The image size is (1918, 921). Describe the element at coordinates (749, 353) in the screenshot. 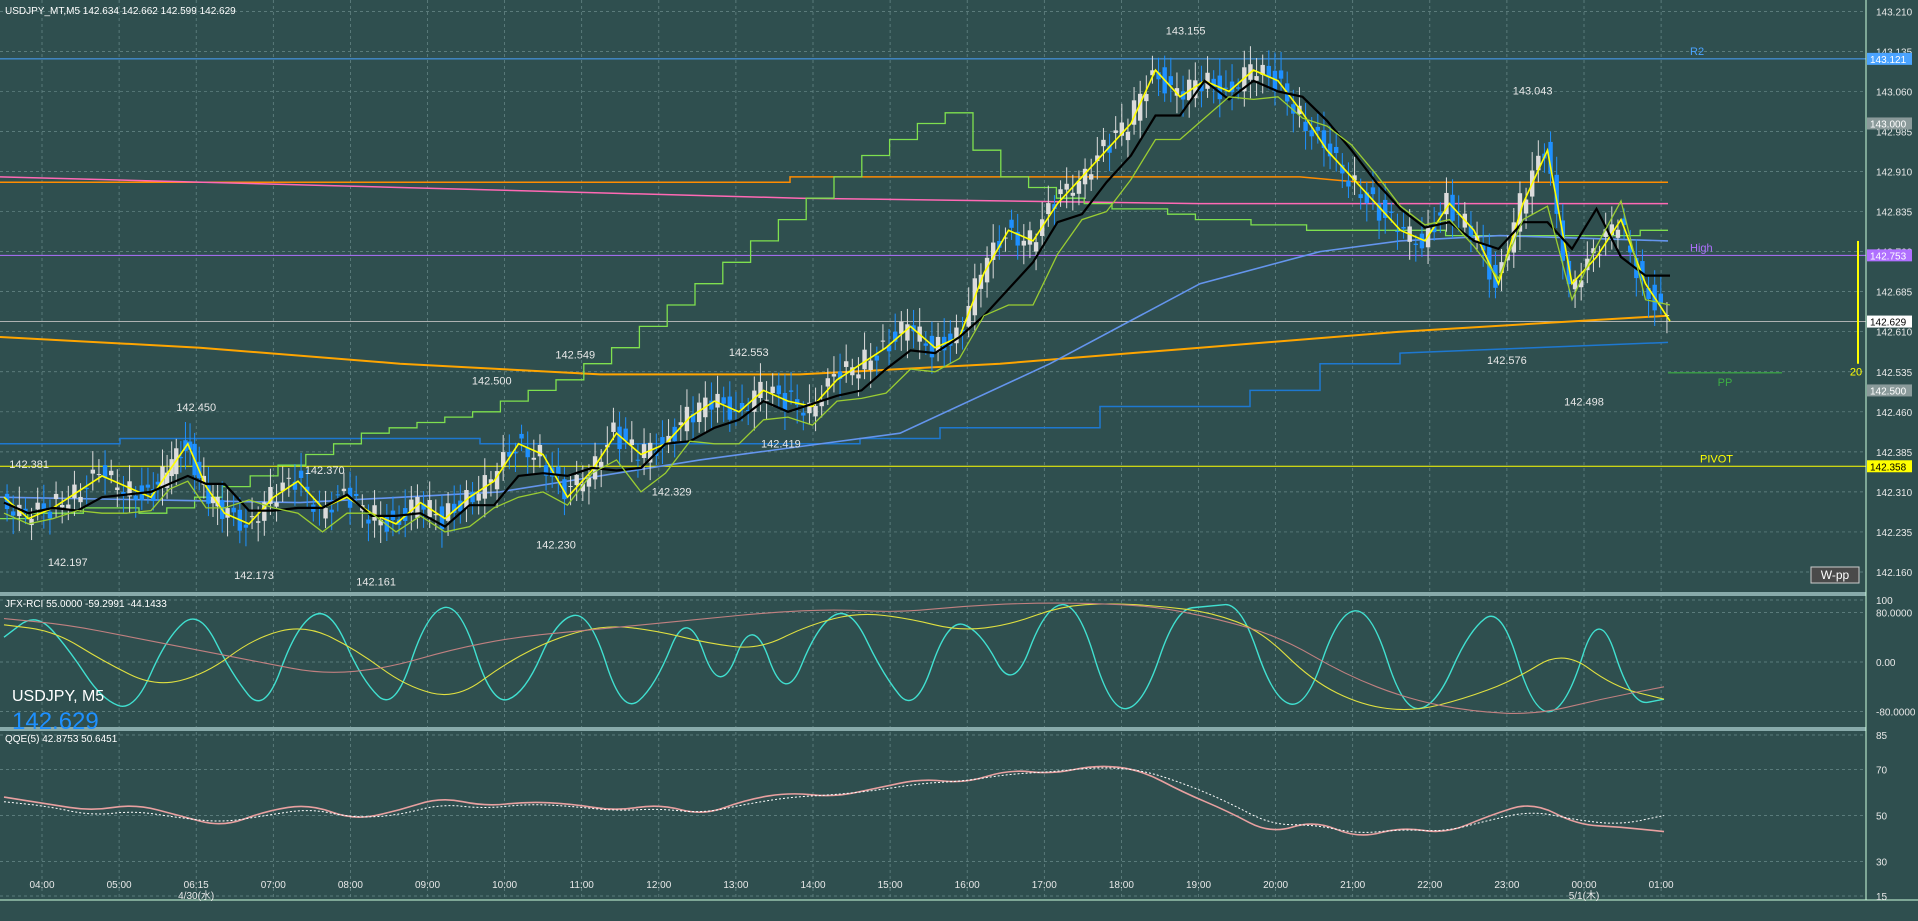

I see `price-annotation: 142.553` at that location.